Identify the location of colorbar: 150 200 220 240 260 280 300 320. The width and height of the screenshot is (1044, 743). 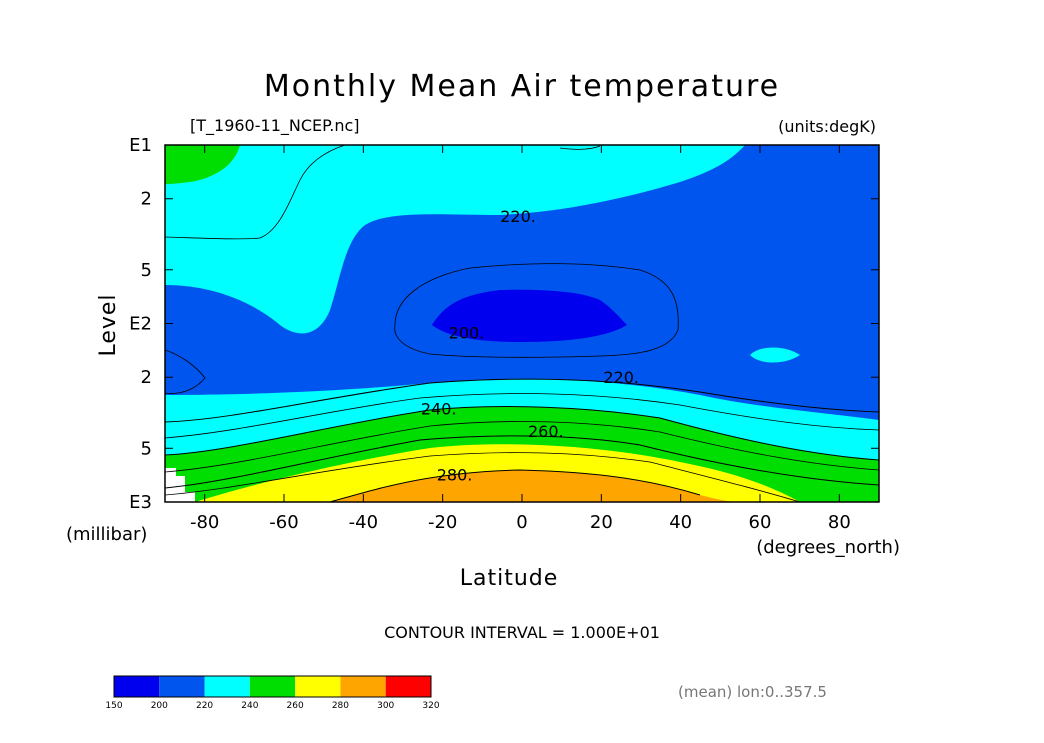
(272, 693).